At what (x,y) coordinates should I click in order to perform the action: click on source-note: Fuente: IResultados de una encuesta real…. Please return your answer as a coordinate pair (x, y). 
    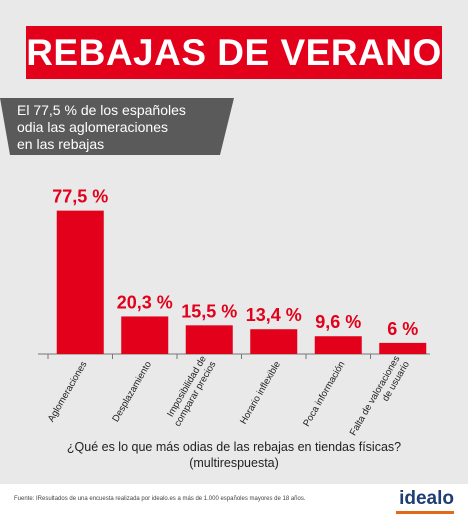
    Looking at the image, I should click on (160, 499).